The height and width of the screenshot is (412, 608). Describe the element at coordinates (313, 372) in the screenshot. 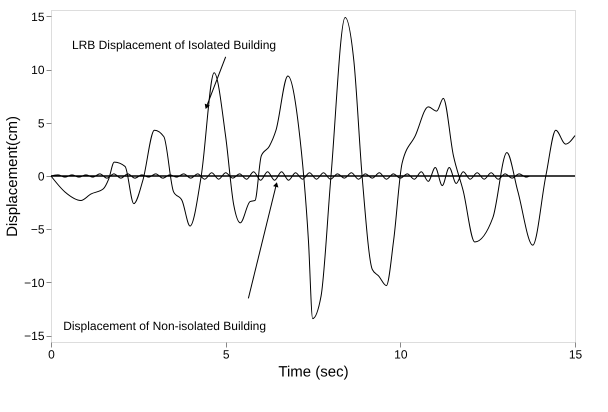

I see `x-axis-title: Time (sec)` at that location.